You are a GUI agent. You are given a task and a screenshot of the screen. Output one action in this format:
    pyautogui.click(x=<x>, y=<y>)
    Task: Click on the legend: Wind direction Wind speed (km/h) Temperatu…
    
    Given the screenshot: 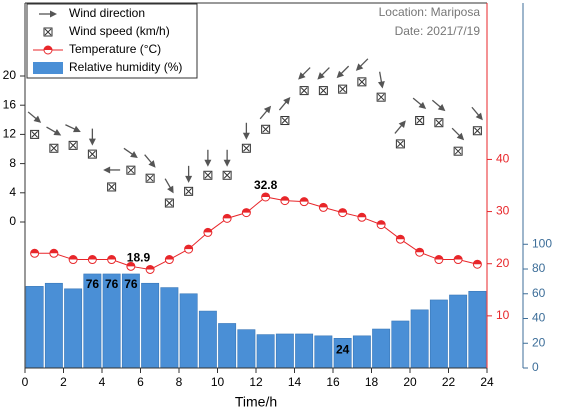 What is the action you would take?
    pyautogui.click(x=112, y=41)
    